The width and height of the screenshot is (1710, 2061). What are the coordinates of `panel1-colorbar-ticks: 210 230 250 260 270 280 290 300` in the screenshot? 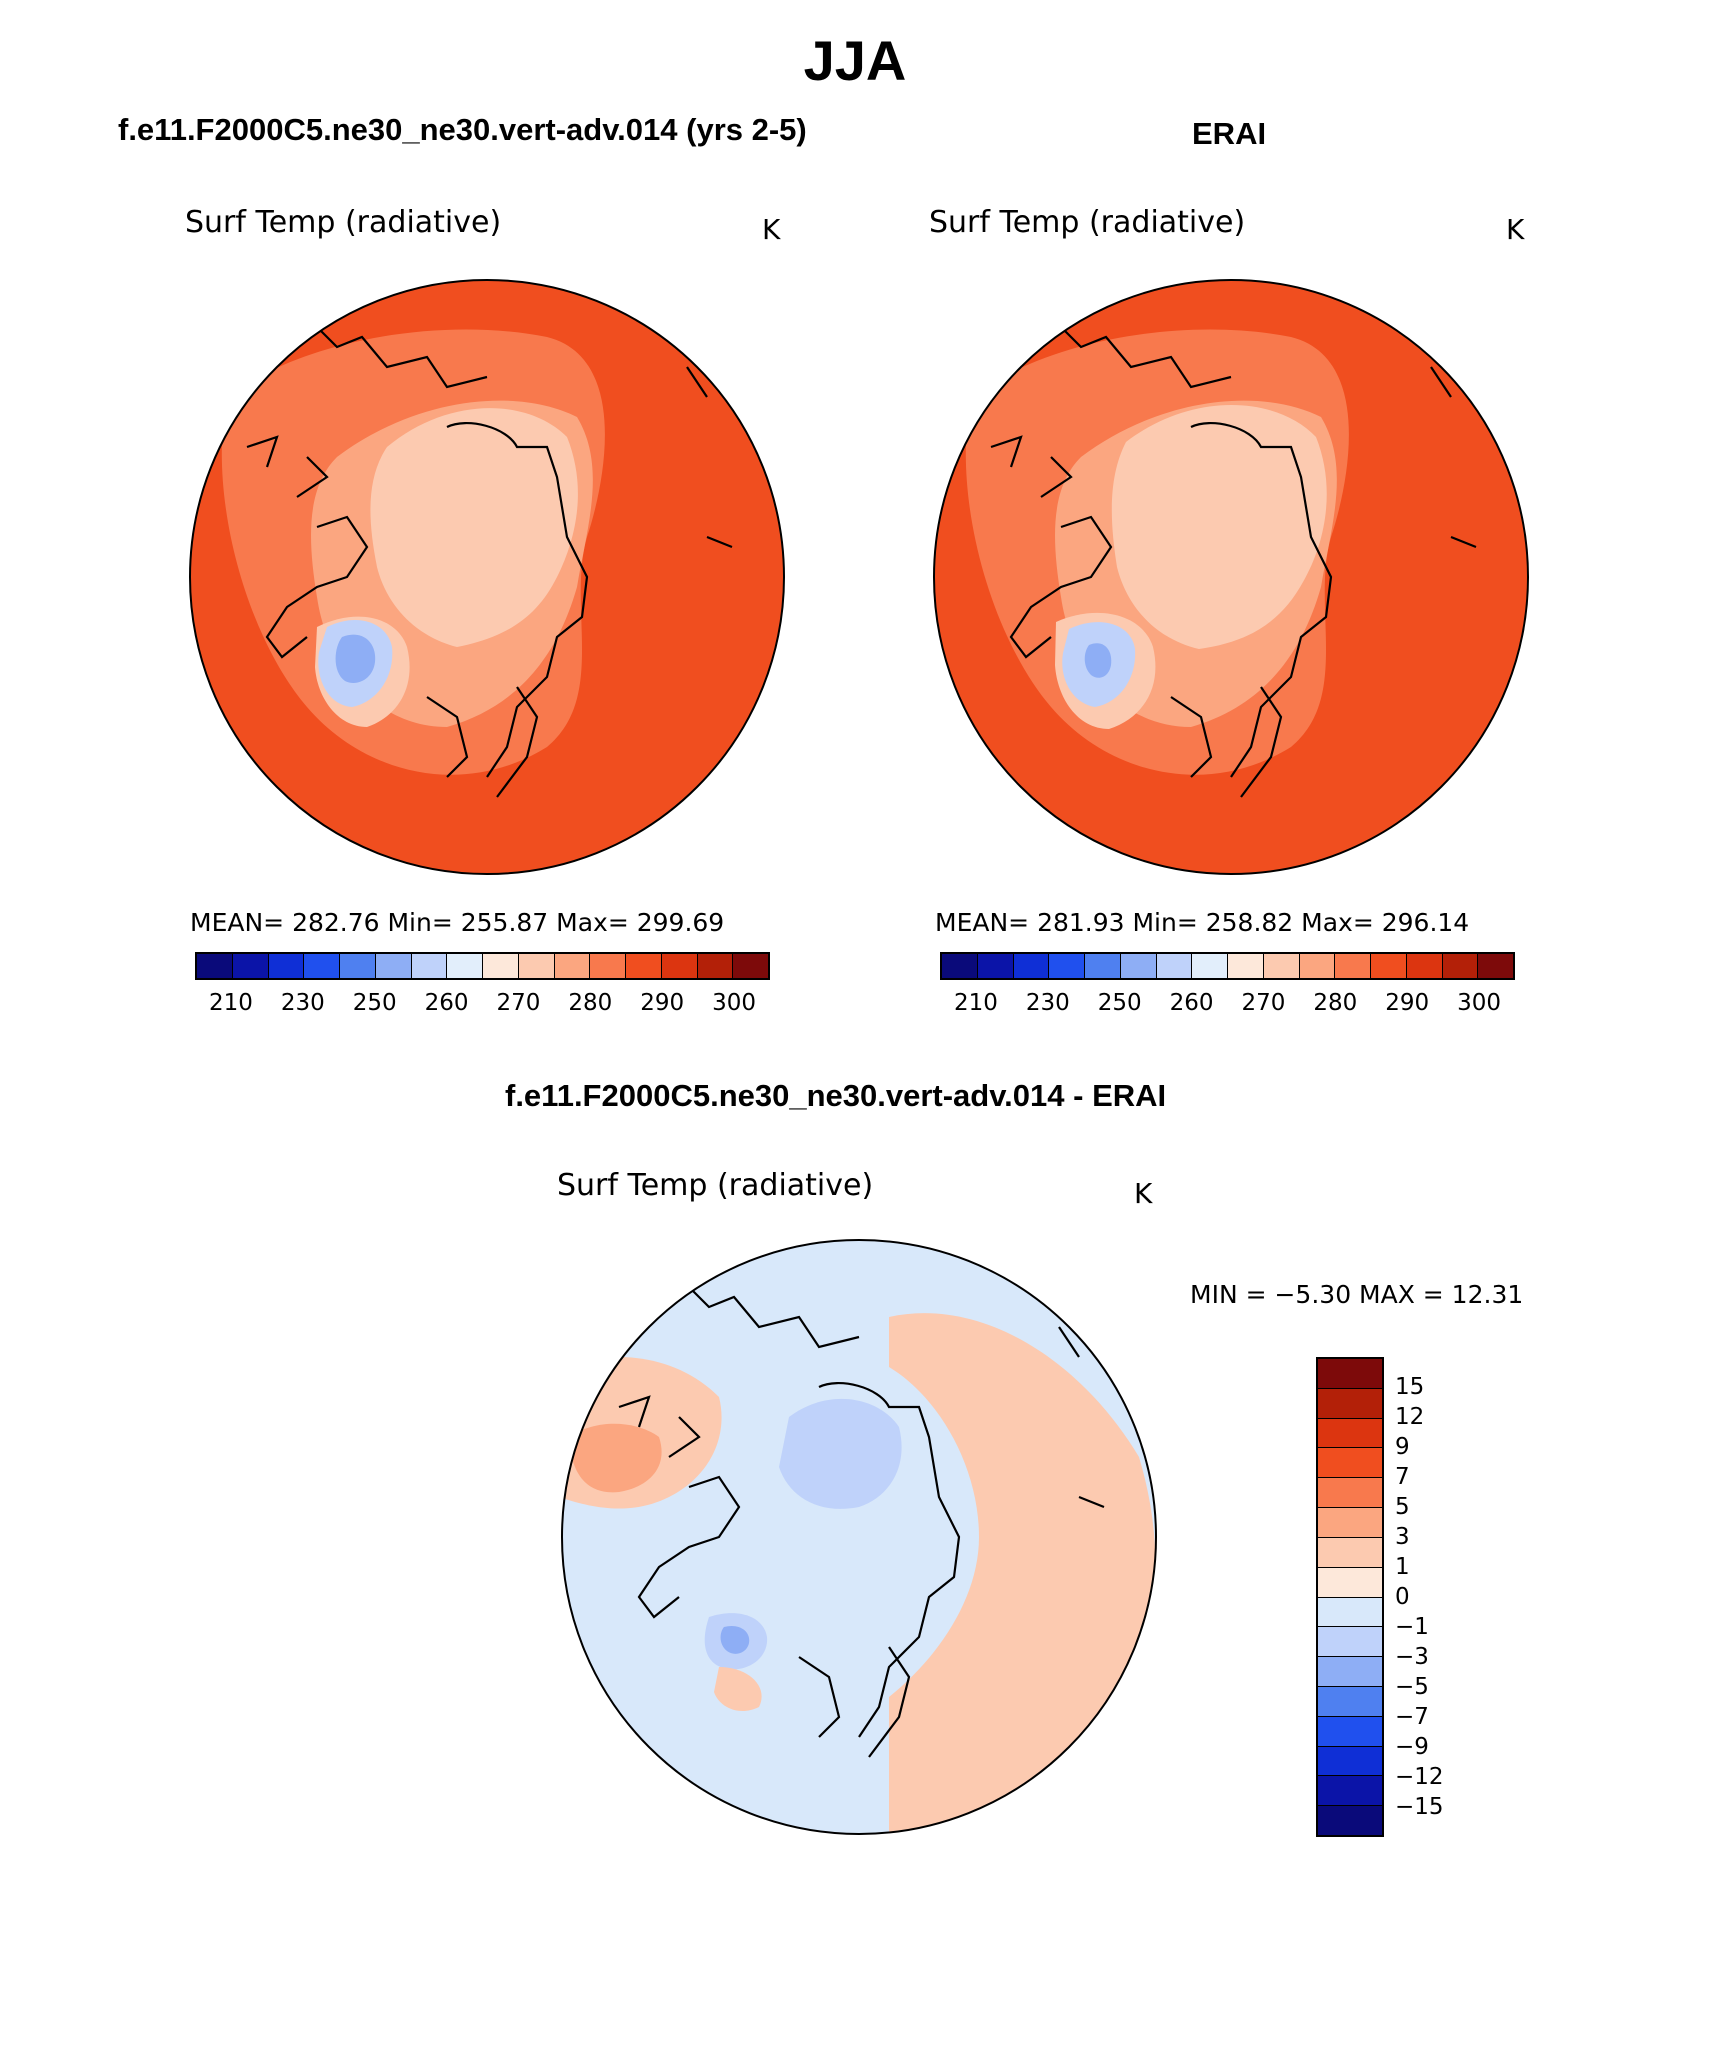 It's located at (482, 1005).